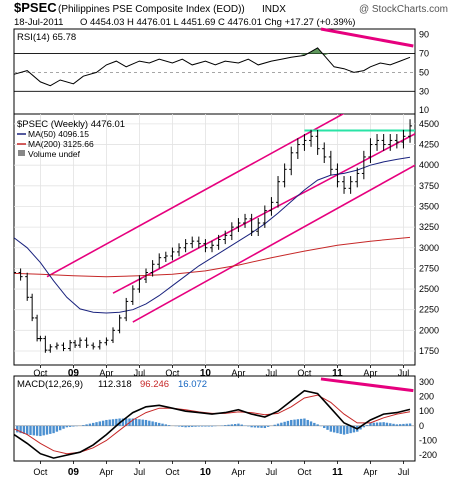  I want to click on price-x-label: 11, so click(337, 373).